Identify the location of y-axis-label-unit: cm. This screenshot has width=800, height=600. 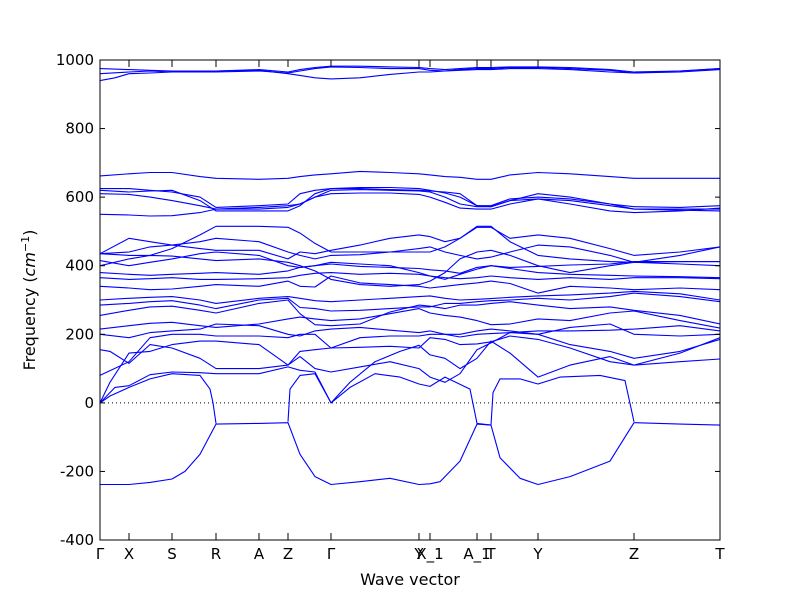
(29, 264).